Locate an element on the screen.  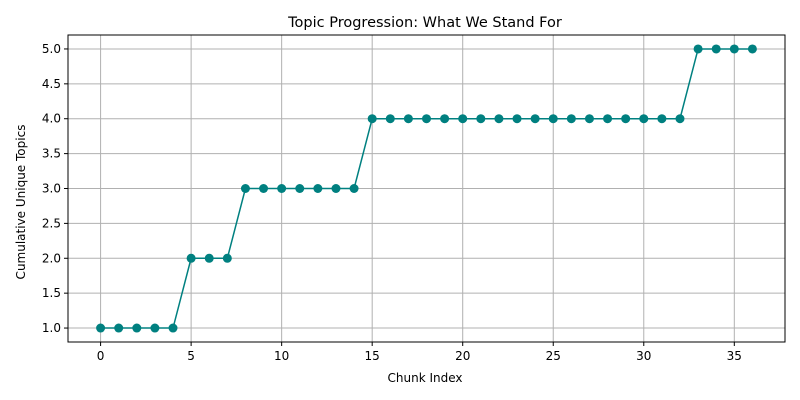
chart-title: Topic Progression: What We Stand For is located at coordinates (424, 23).